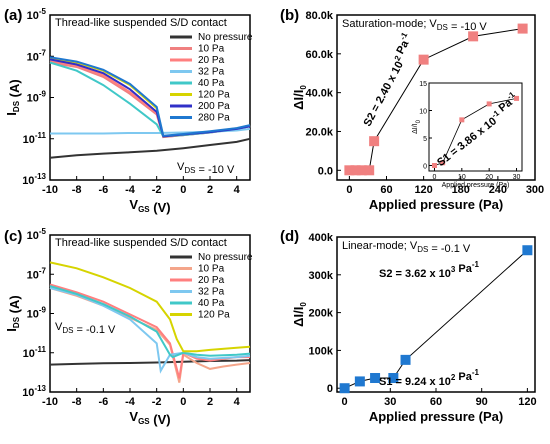 This screenshot has width=550, height=444. Describe the element at coordinates (435, 177) in the screenshot. I see `inset-x-tick-label: 0` at that location.